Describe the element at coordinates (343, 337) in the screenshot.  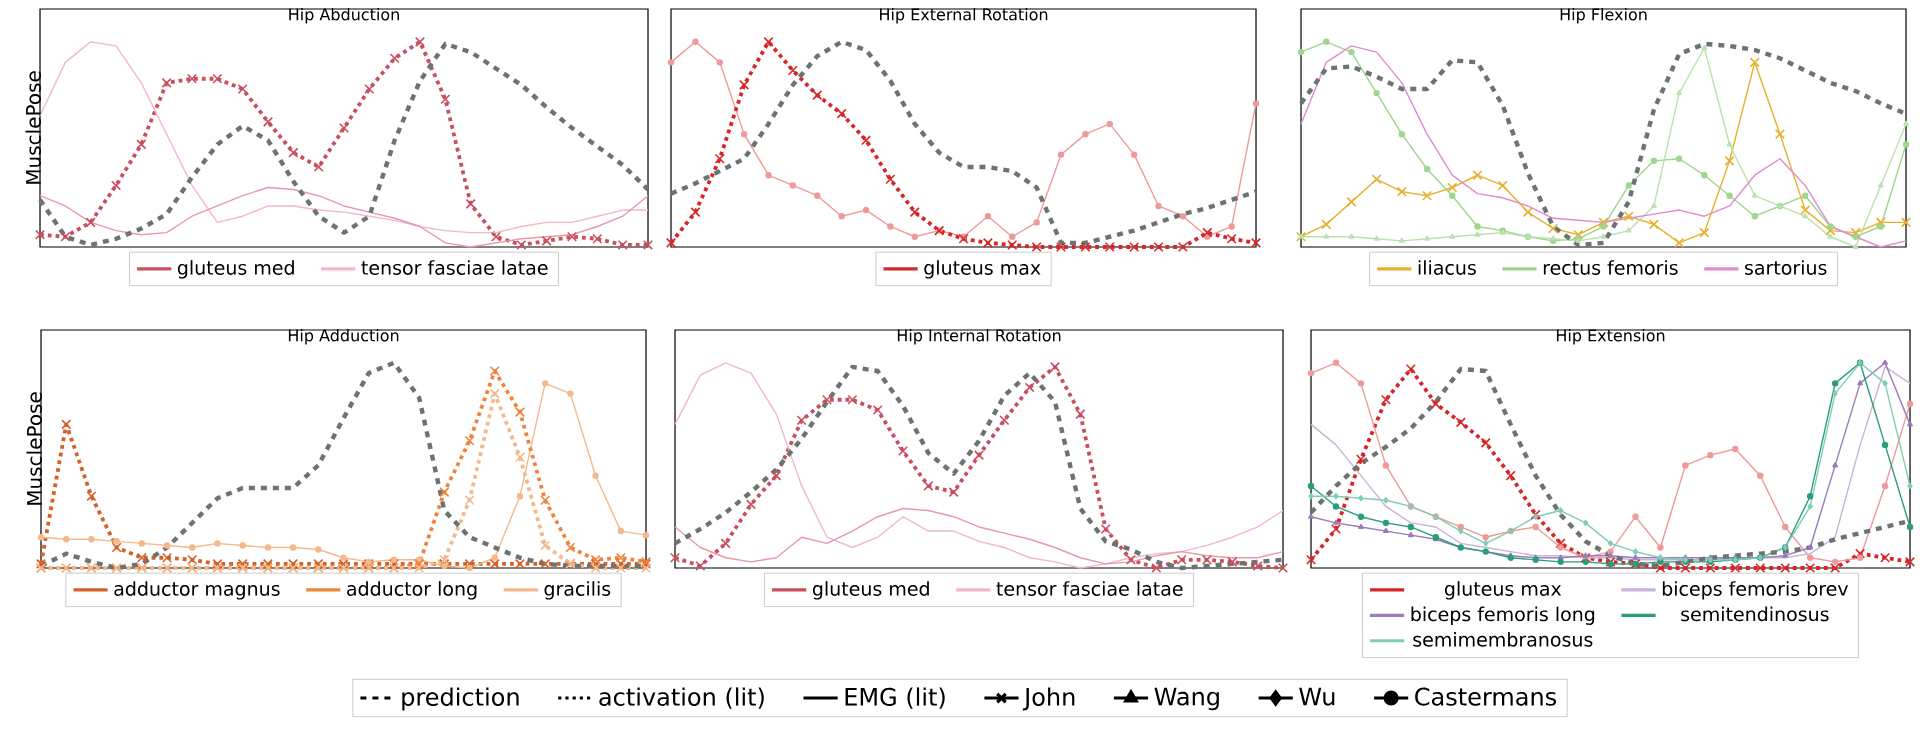
I see `chart-title: Hip Adduction` at that location.